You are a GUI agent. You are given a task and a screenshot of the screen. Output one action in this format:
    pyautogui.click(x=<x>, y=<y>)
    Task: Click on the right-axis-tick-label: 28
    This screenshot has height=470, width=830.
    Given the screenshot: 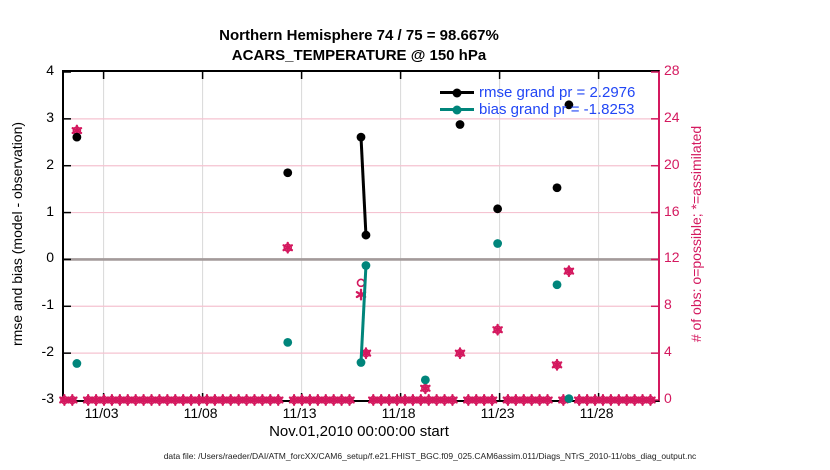 What is the action you would take?
    pyautogui.click(x=672, y=70)
    